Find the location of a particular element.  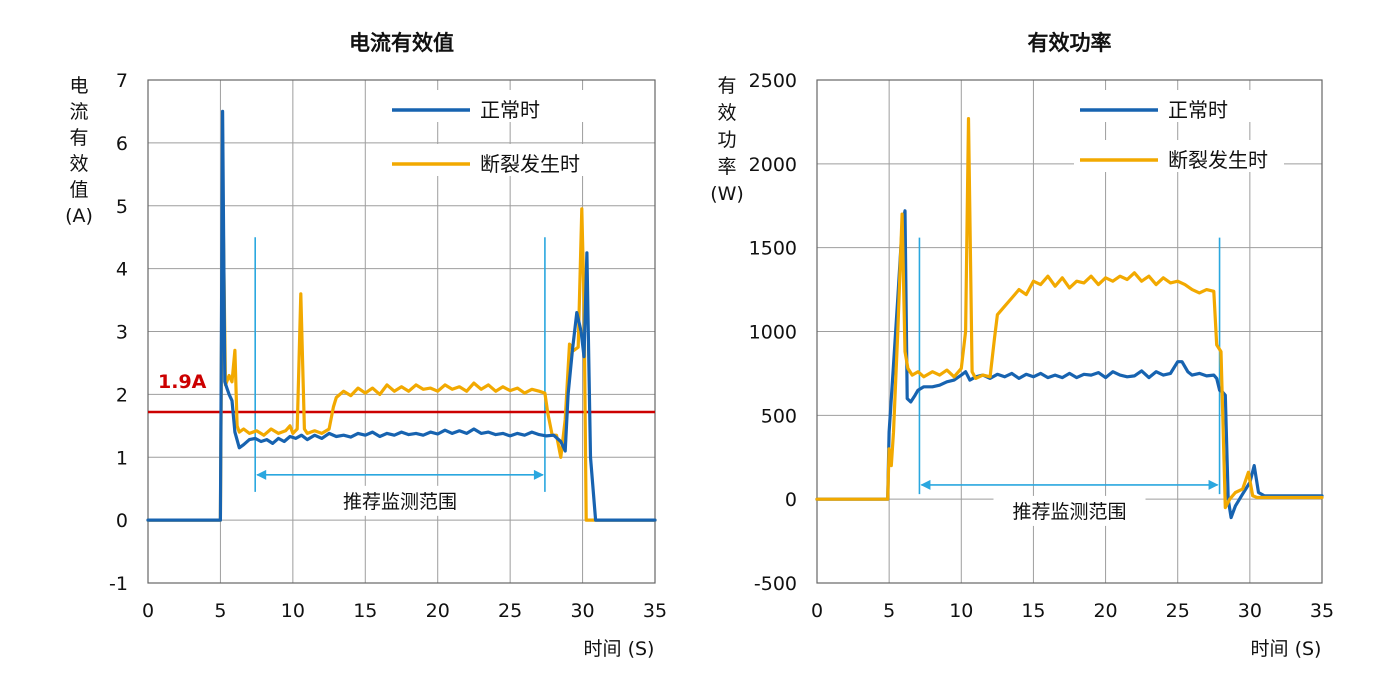

threshold-label: 1.9A is located at coordinates (182, 382).